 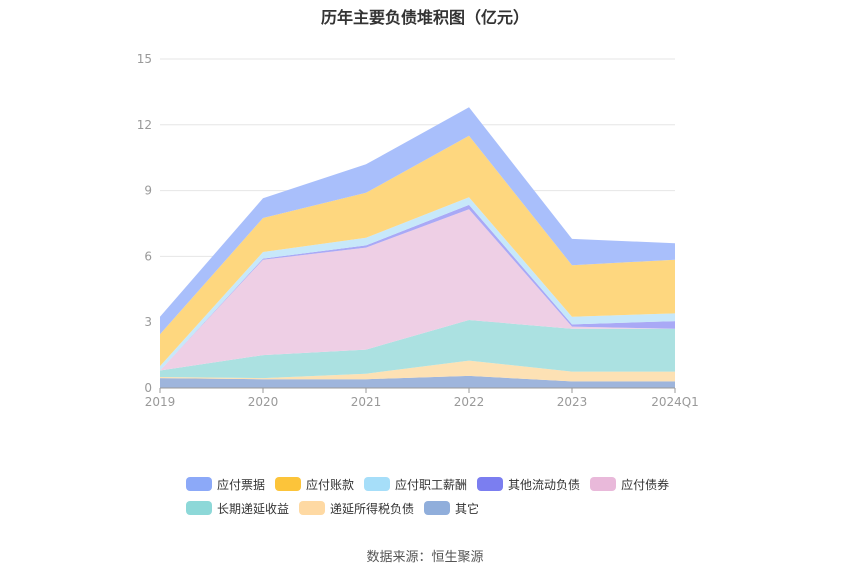 I want to click on legend-label: 其它, so click(x=467, y=508).